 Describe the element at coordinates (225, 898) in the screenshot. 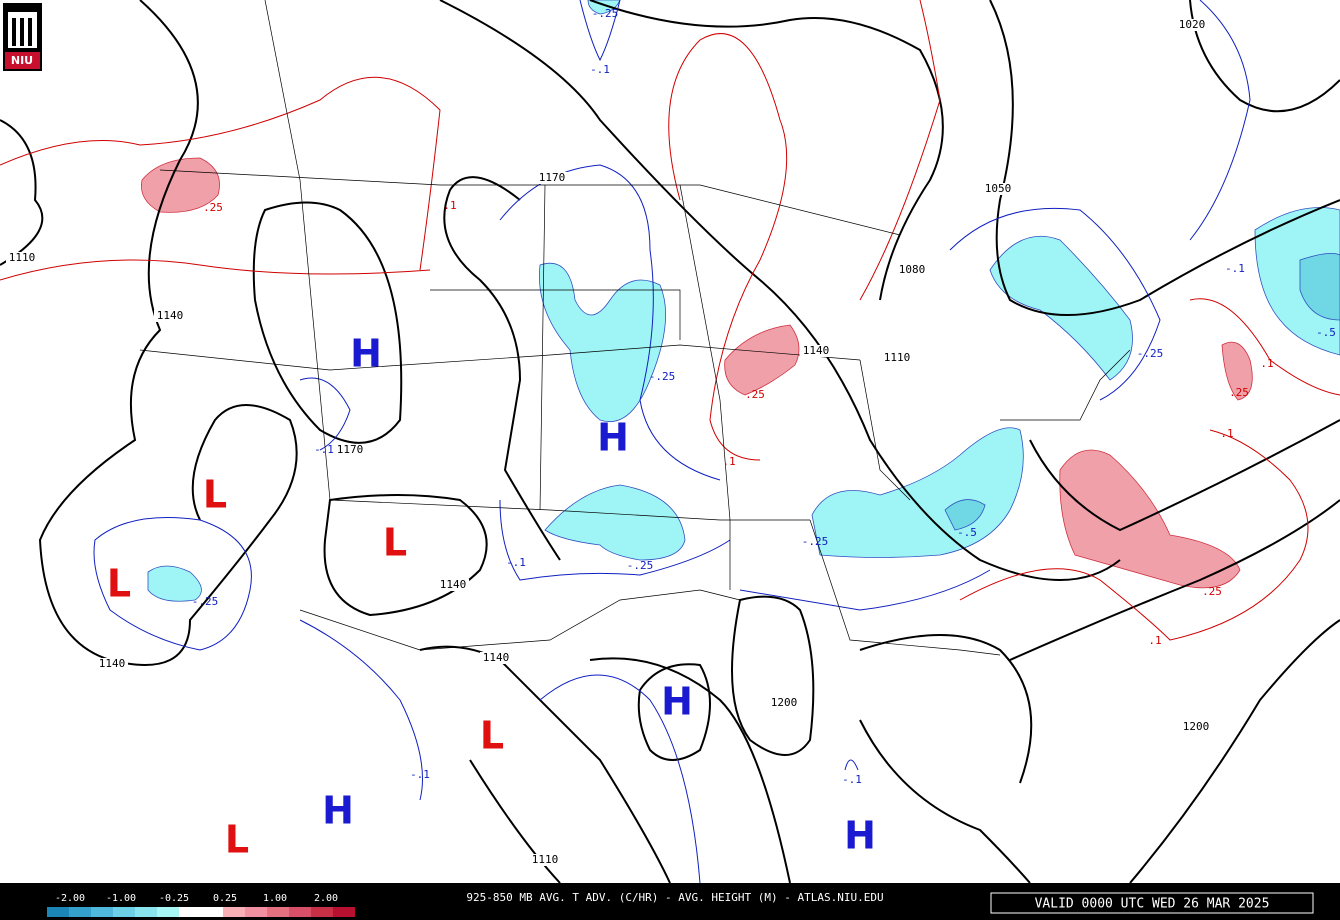

I see `colorbar-label: 0.25` at that location.